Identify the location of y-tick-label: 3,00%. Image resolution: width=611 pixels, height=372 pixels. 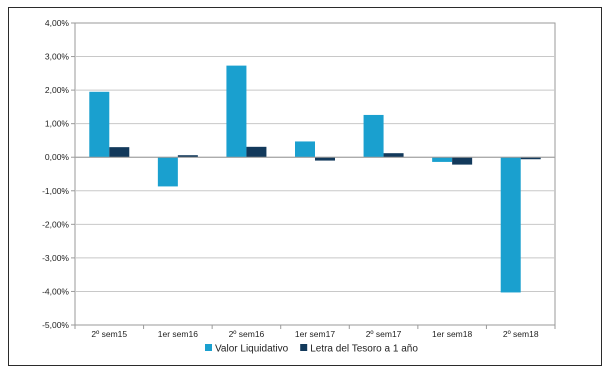
(57, 57).